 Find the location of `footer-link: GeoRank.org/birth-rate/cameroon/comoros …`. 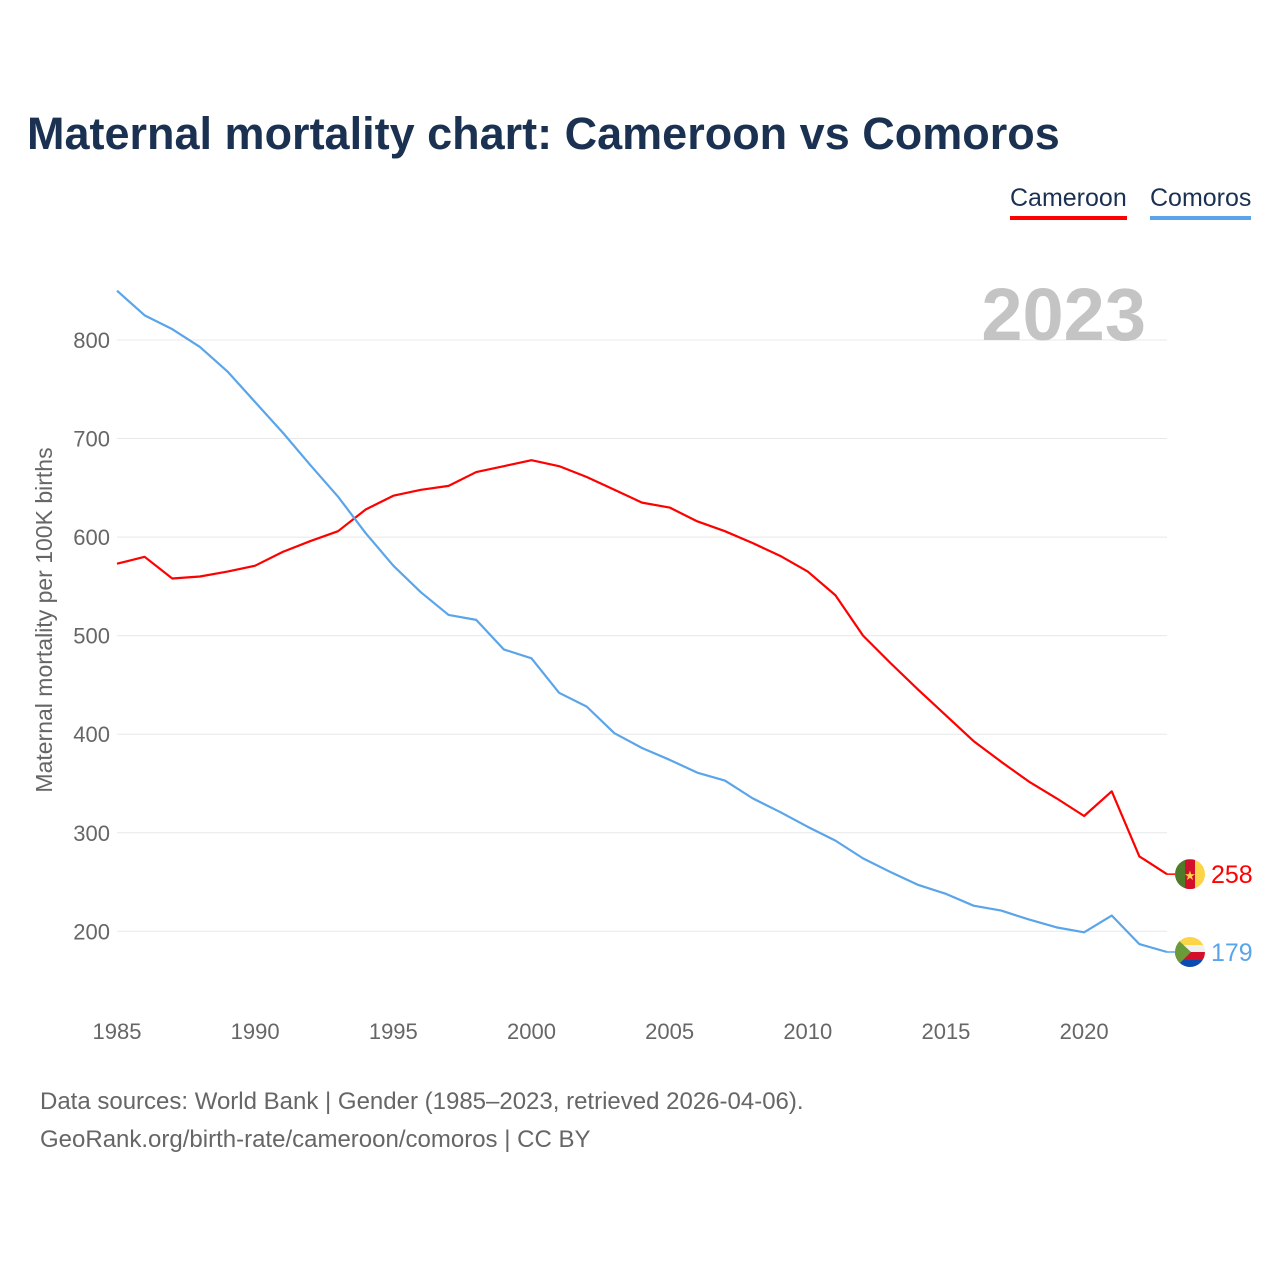

footer-link: GeoRank.org/birth-rate/cameroon/comoros … is located at coordinates (315, 1139).